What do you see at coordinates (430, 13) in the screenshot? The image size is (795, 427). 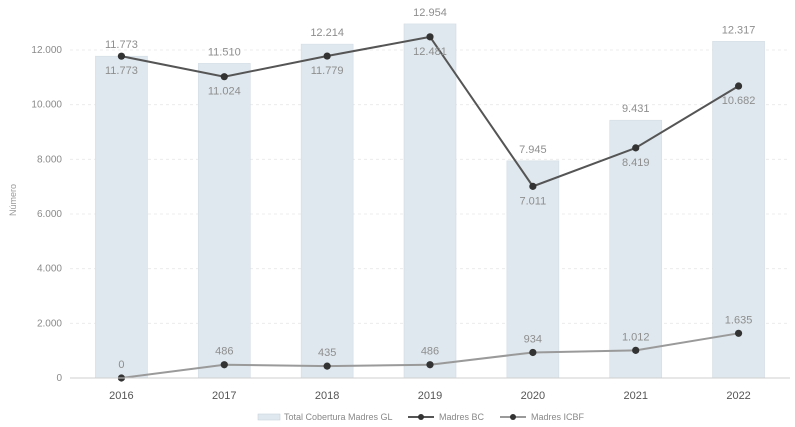 I see `bar-data-label: 12.954` at bounding box center [430, 13].